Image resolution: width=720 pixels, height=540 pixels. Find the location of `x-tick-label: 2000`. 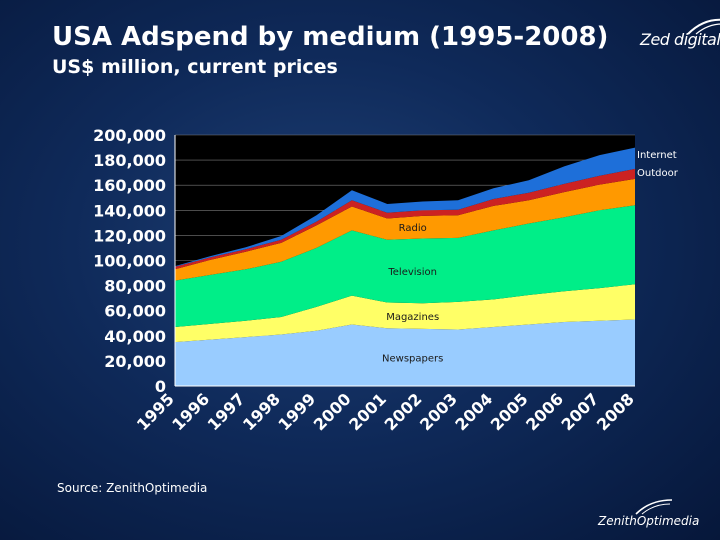

x-tick-label: 2000 is located at coordinates (332, 411).